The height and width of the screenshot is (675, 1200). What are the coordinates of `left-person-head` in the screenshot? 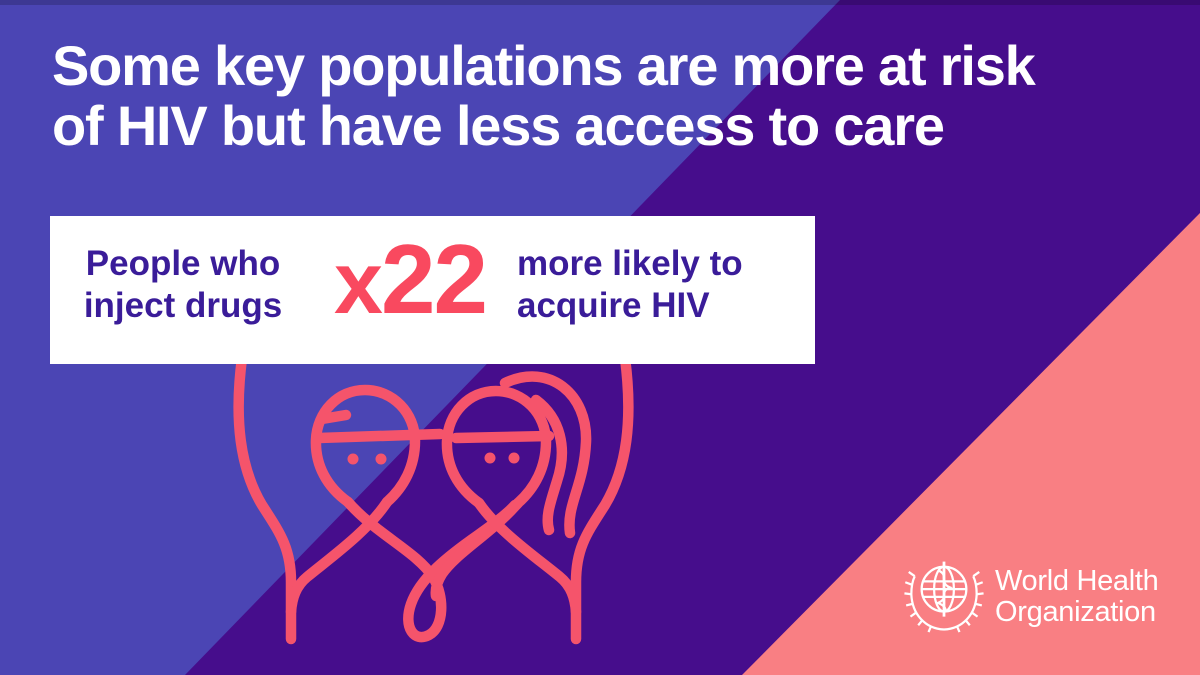 It's located at (365, 446).